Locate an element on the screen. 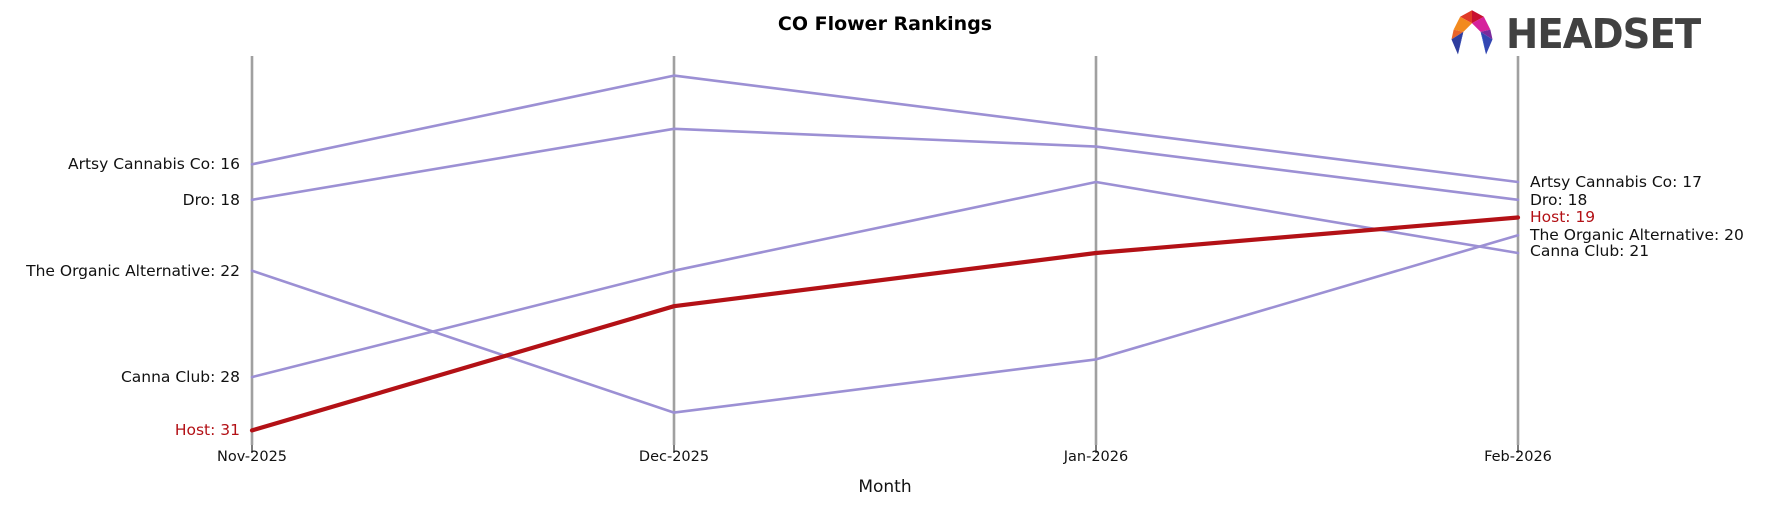 The height and width of the screenshot is (507, 1768). left-label-organic: The Organic Alternative: 22 is located at coordinates (133, 271).